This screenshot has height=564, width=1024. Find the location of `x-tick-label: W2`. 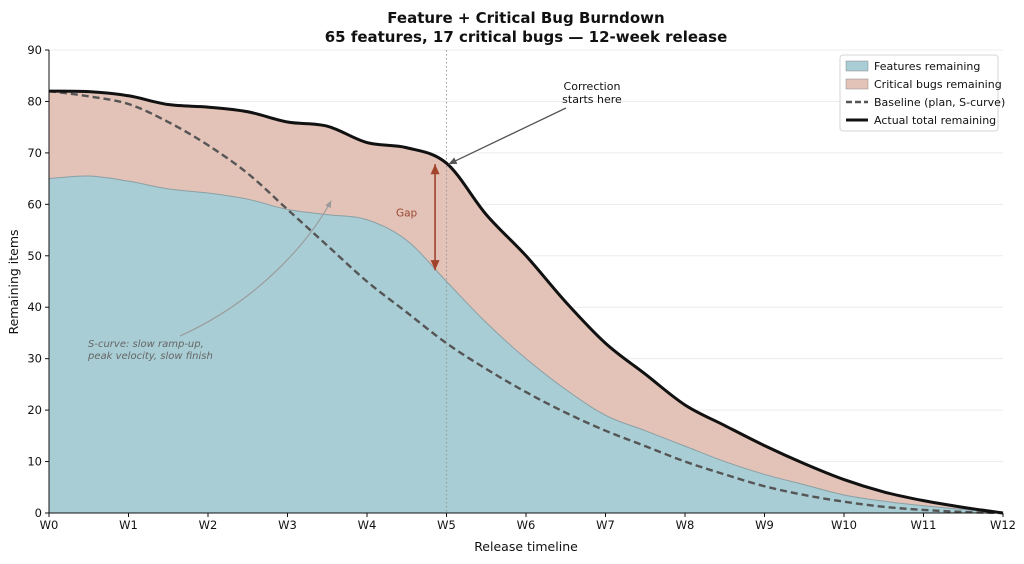

x-tick-label: W2 is located at coordinates (208, 525).